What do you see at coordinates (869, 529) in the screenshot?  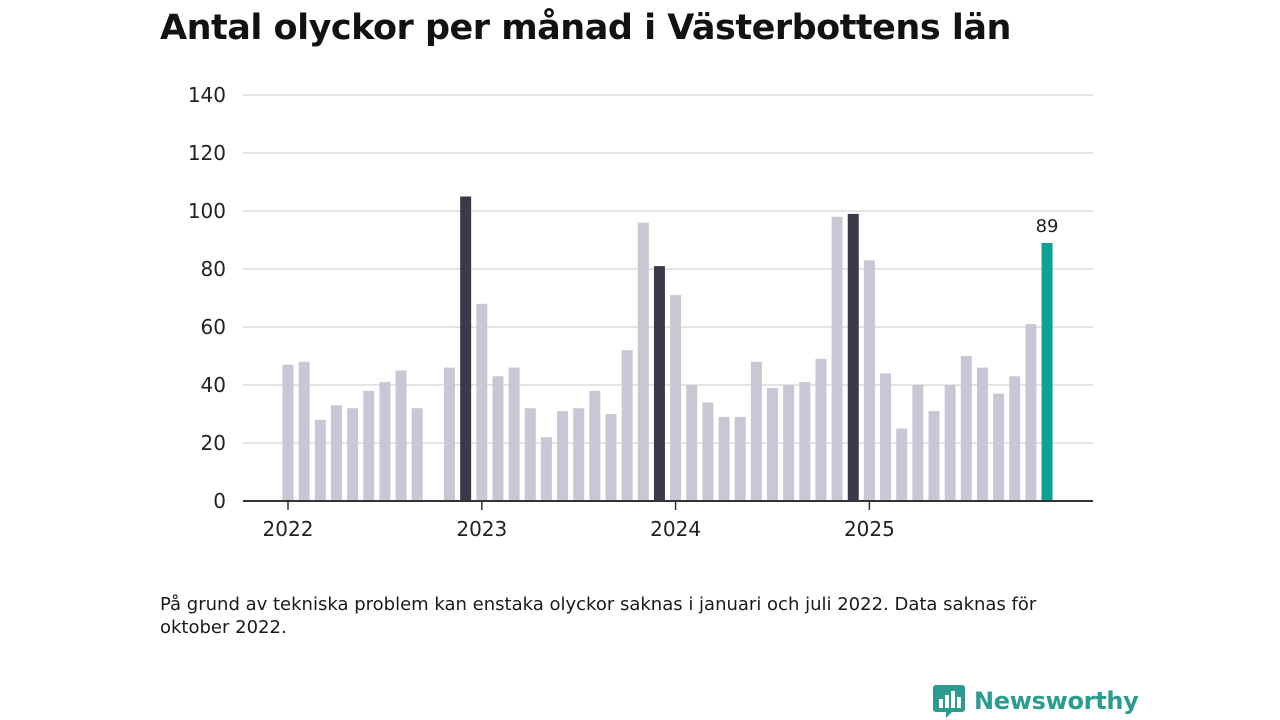 I see `x-tick-label: 2025` at bounding box center [869, 529].